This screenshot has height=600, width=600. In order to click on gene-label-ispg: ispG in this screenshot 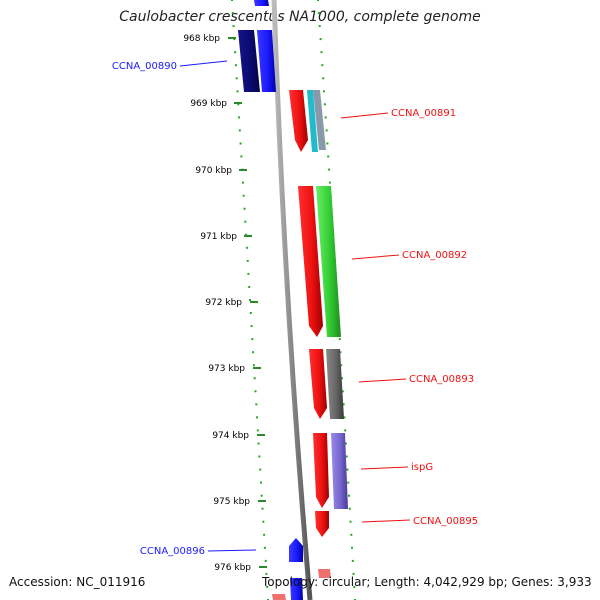, I will do `click(422, 467)`.